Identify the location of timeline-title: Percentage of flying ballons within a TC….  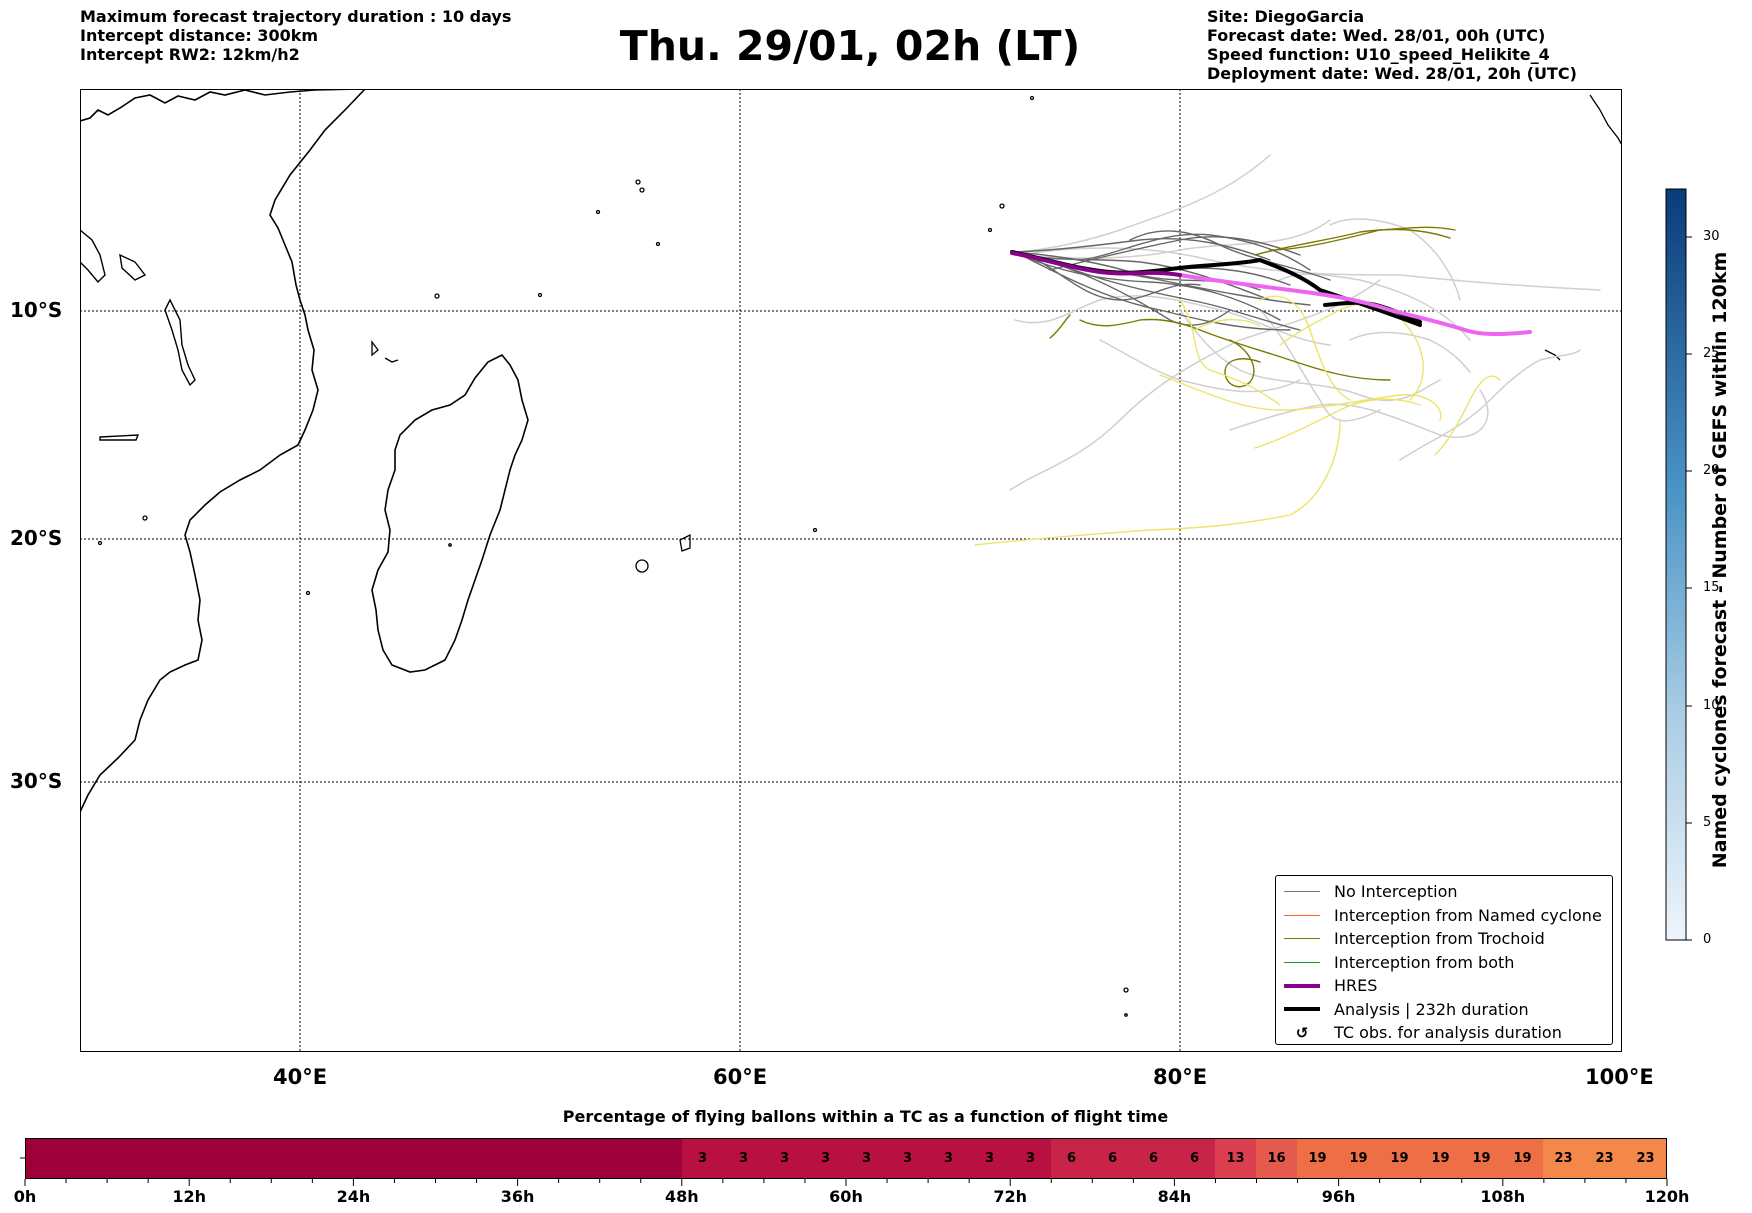
(865, 1116).